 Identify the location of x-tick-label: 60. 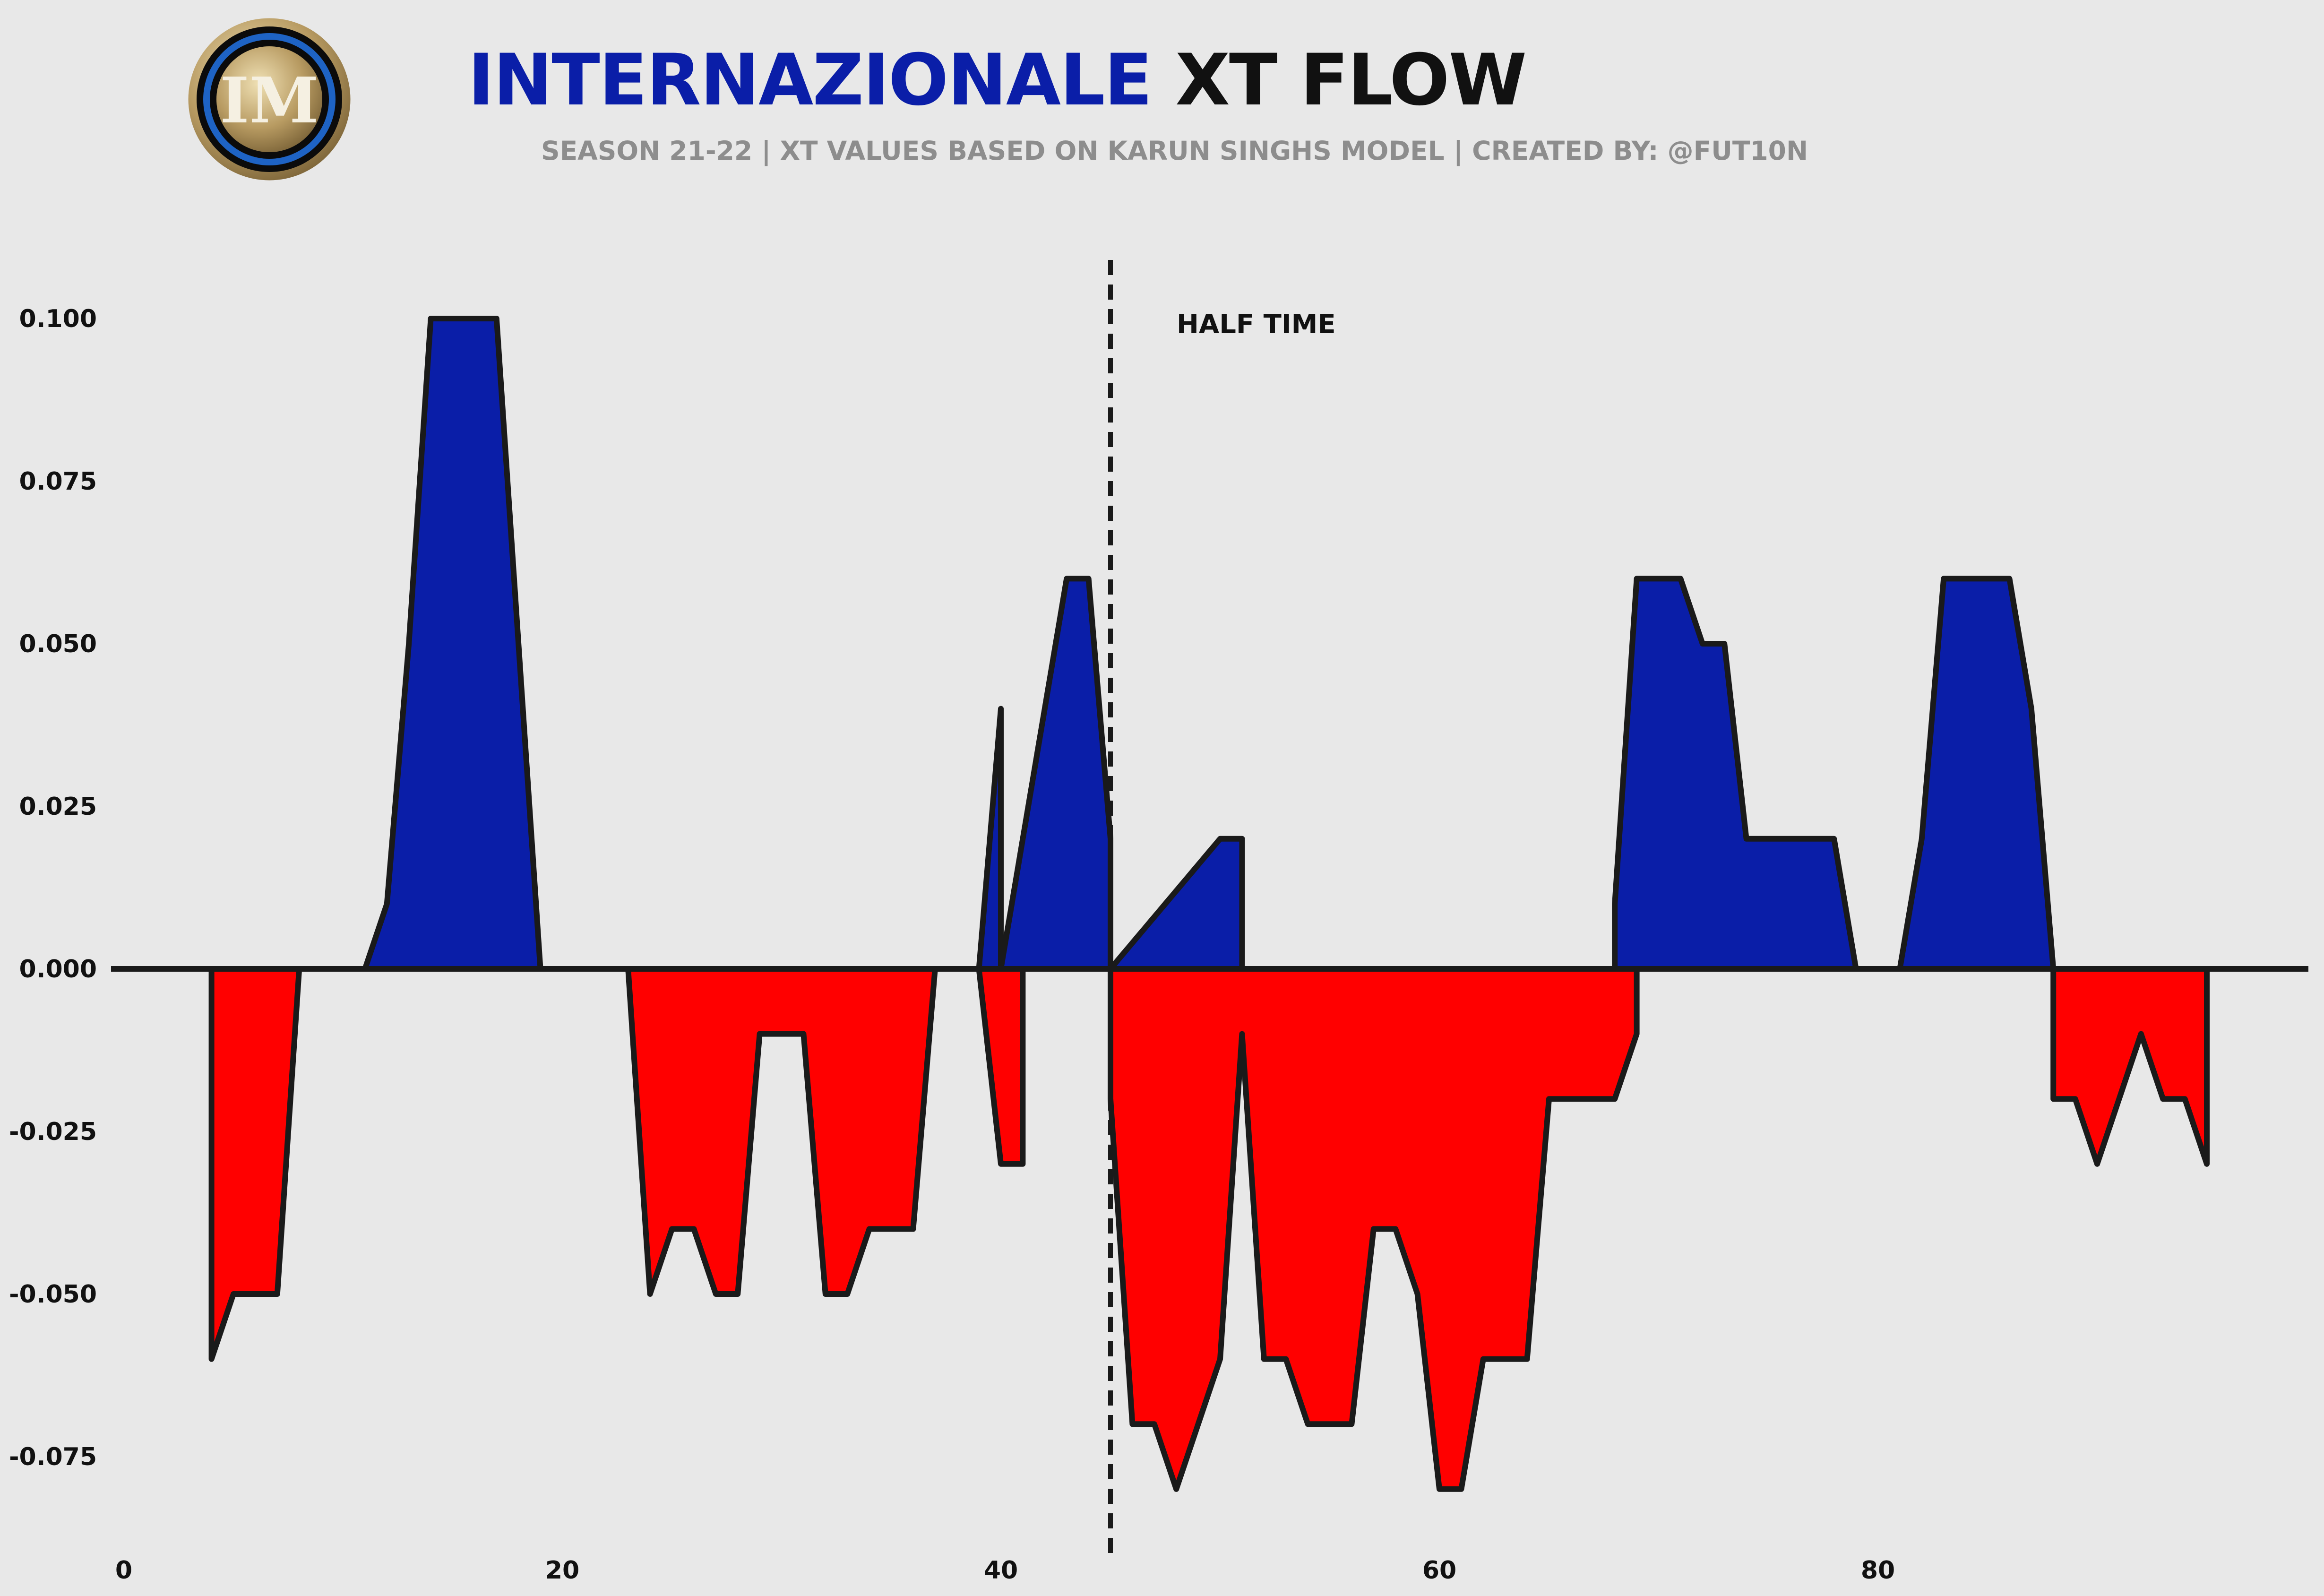
(1439, 1570).